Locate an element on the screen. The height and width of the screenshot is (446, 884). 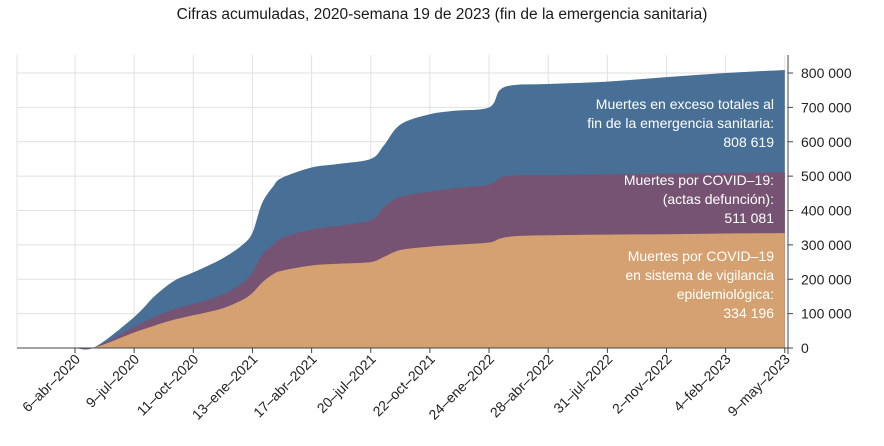
annotation-line: Muertes por COVID–19 is located at coordinates (701, 256).